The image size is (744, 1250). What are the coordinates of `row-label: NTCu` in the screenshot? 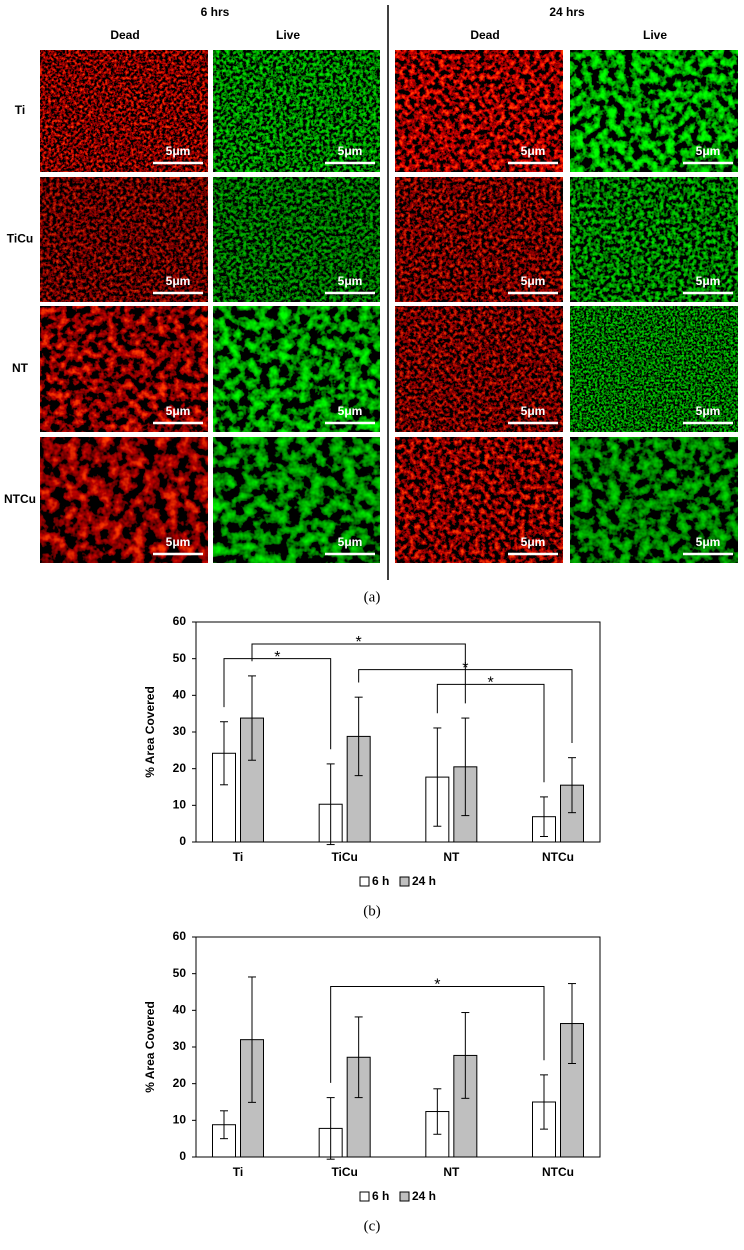 It's located at (20, 499).